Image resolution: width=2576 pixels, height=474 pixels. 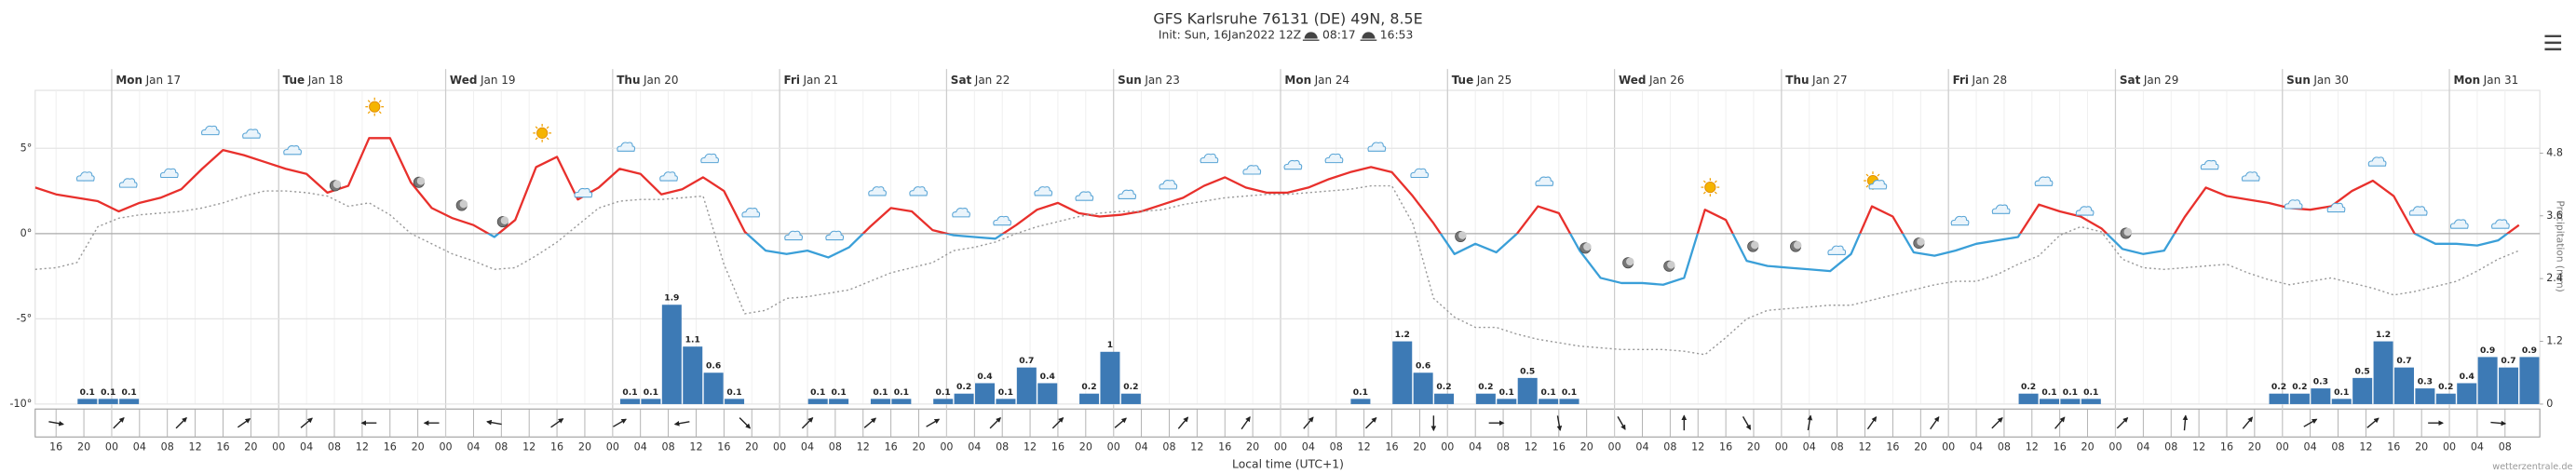 I want to click on precip-label: 0.4, so click(x=2467, y=377).